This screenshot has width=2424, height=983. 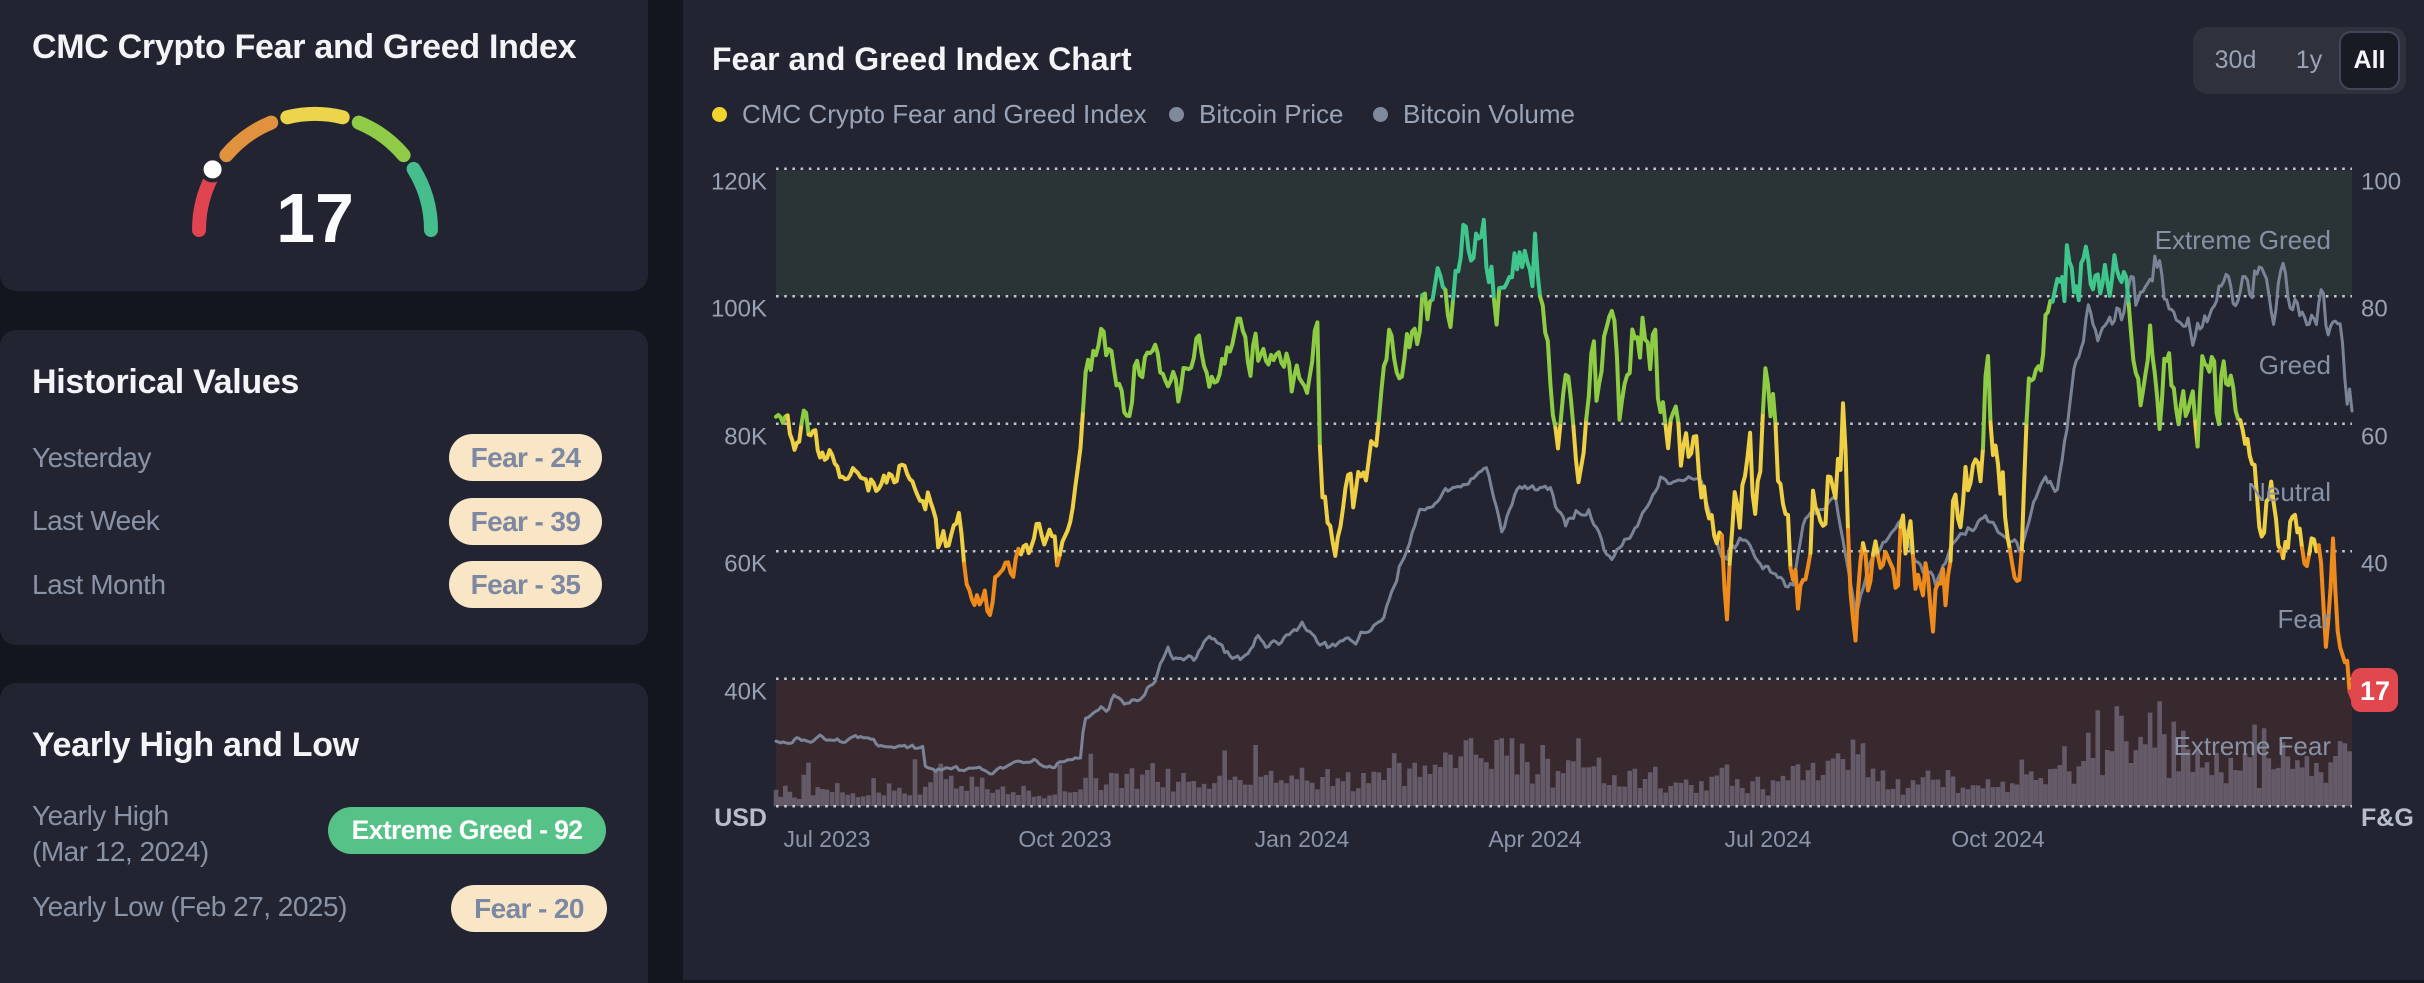 What do you see at coordinates (740, 818) in the screenshot?
I see `svg-text: USD` at bounding box center [740, 818].